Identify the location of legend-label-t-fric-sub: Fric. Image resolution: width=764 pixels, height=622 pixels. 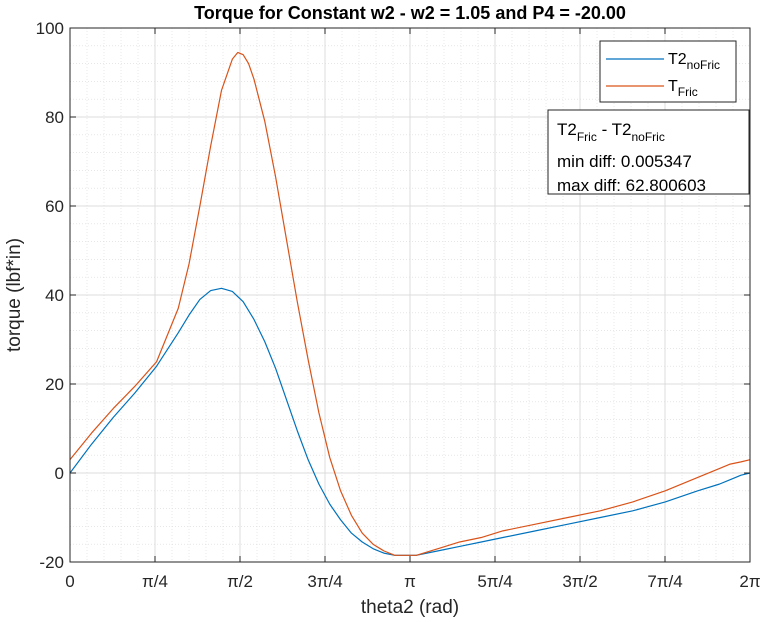
(688, 92).